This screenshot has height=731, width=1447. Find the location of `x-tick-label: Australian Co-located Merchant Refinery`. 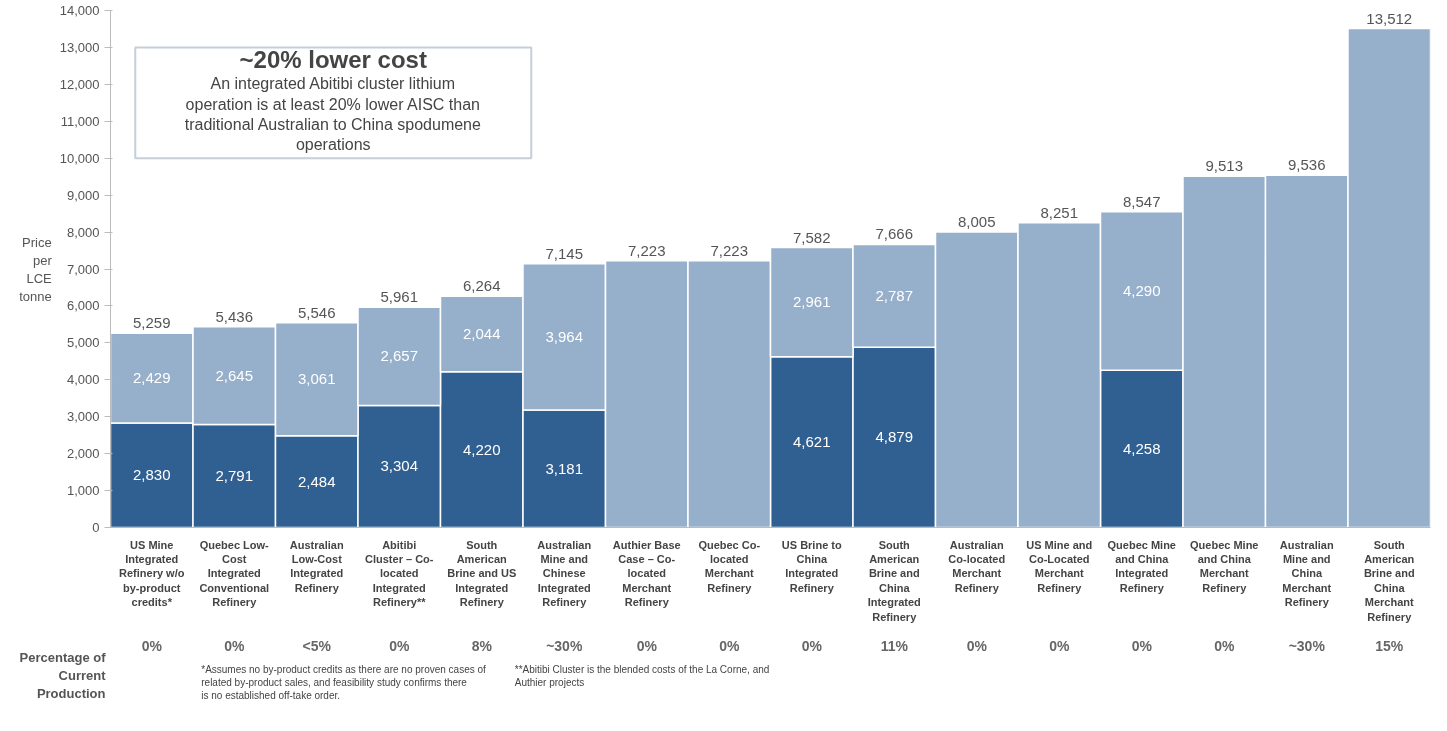

x-tick-label: Australian Co-located Merchant Refinery is located at coordinates (977, 566).